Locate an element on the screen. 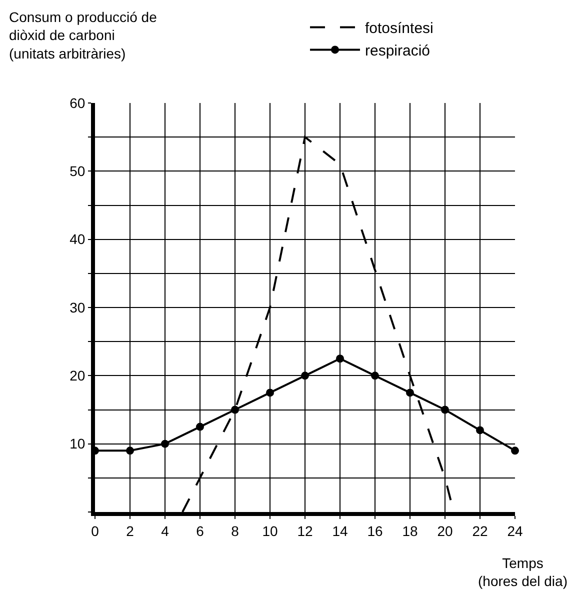  x-tick-label: 2 is located at coordinates (130, 530).